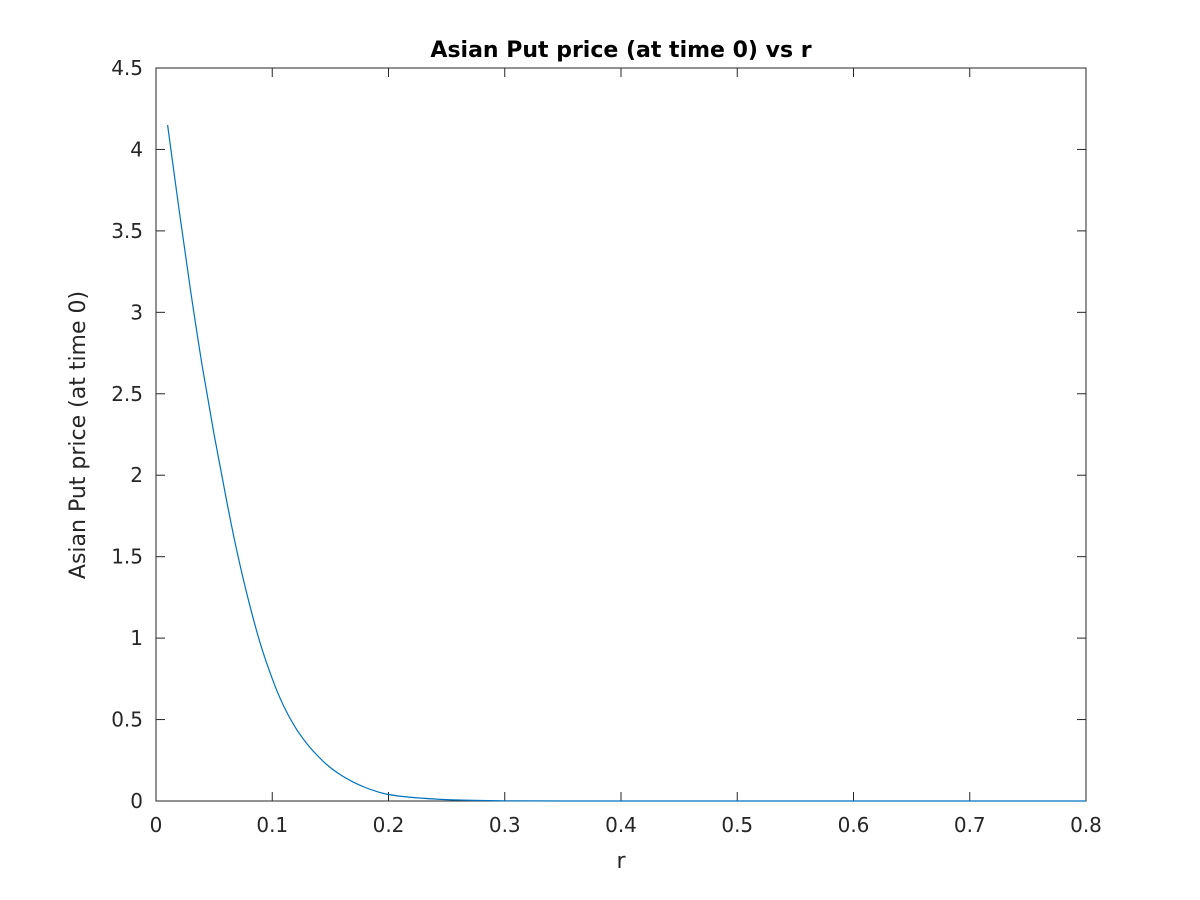  Describe the element at coordinates (272, 825) in the screenshot. I see `x-tick-label: 0.1` at that location.